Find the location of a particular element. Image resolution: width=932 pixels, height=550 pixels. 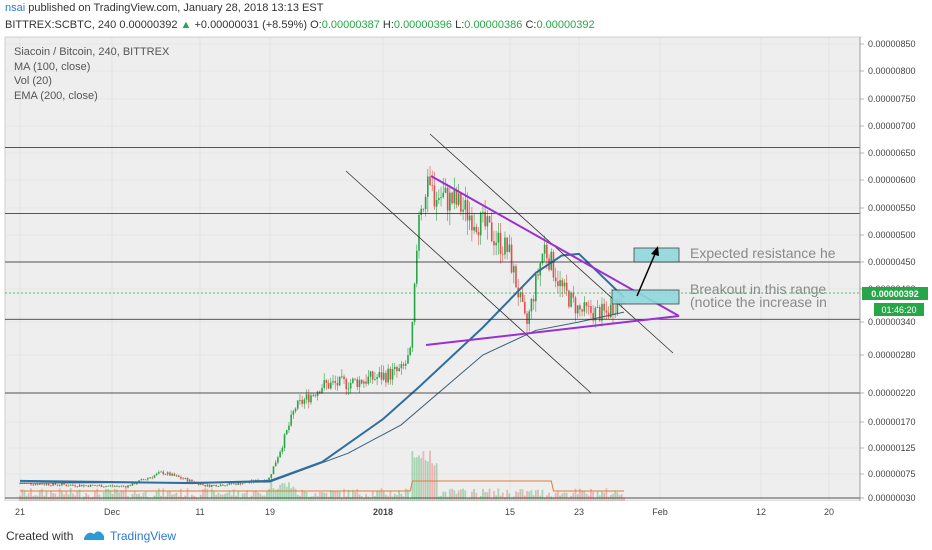

x-axis-bg is located at coordinates (466, 511).